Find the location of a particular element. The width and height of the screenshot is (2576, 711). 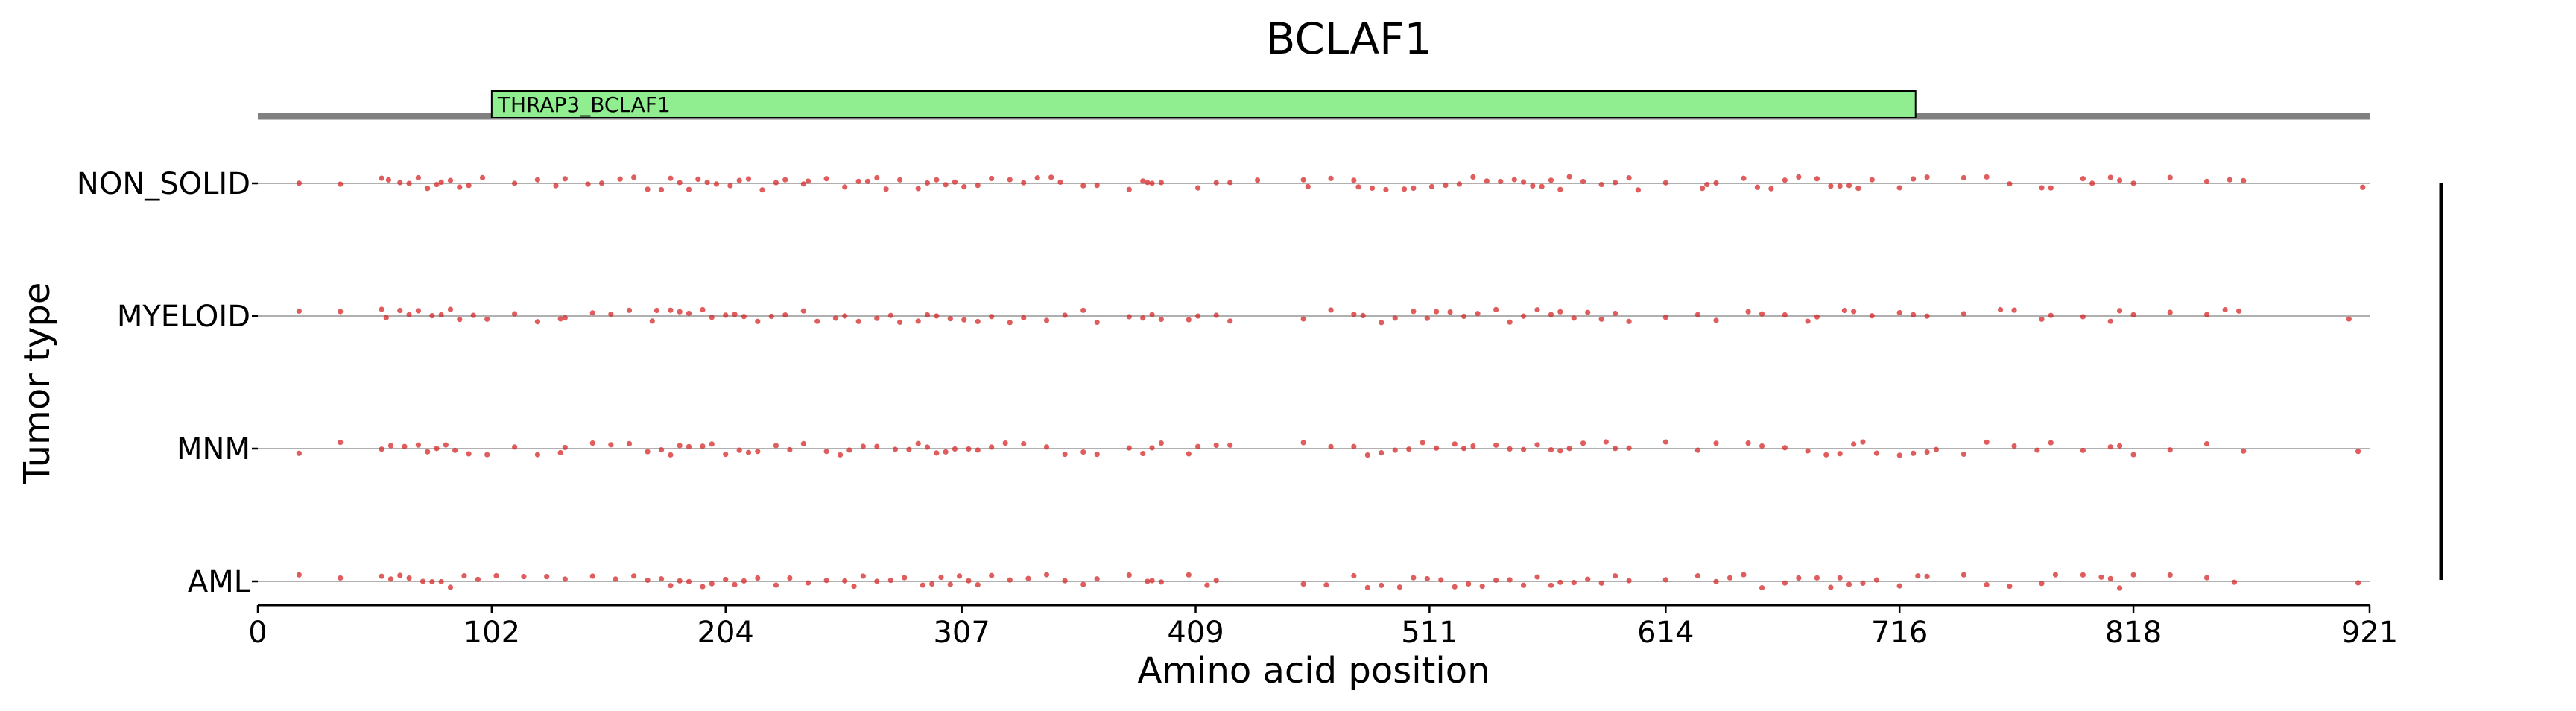

x-axis-label: Amino acid position is located at coordinates (1314, 671).